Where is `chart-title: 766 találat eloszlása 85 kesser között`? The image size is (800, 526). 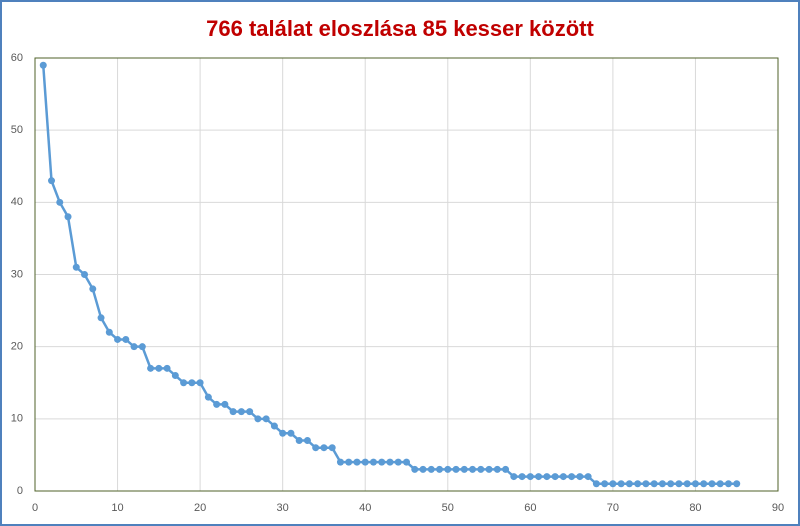
chart-title: 766 találat eloszlása 85 kesser között is located at coordinates (400, 28).